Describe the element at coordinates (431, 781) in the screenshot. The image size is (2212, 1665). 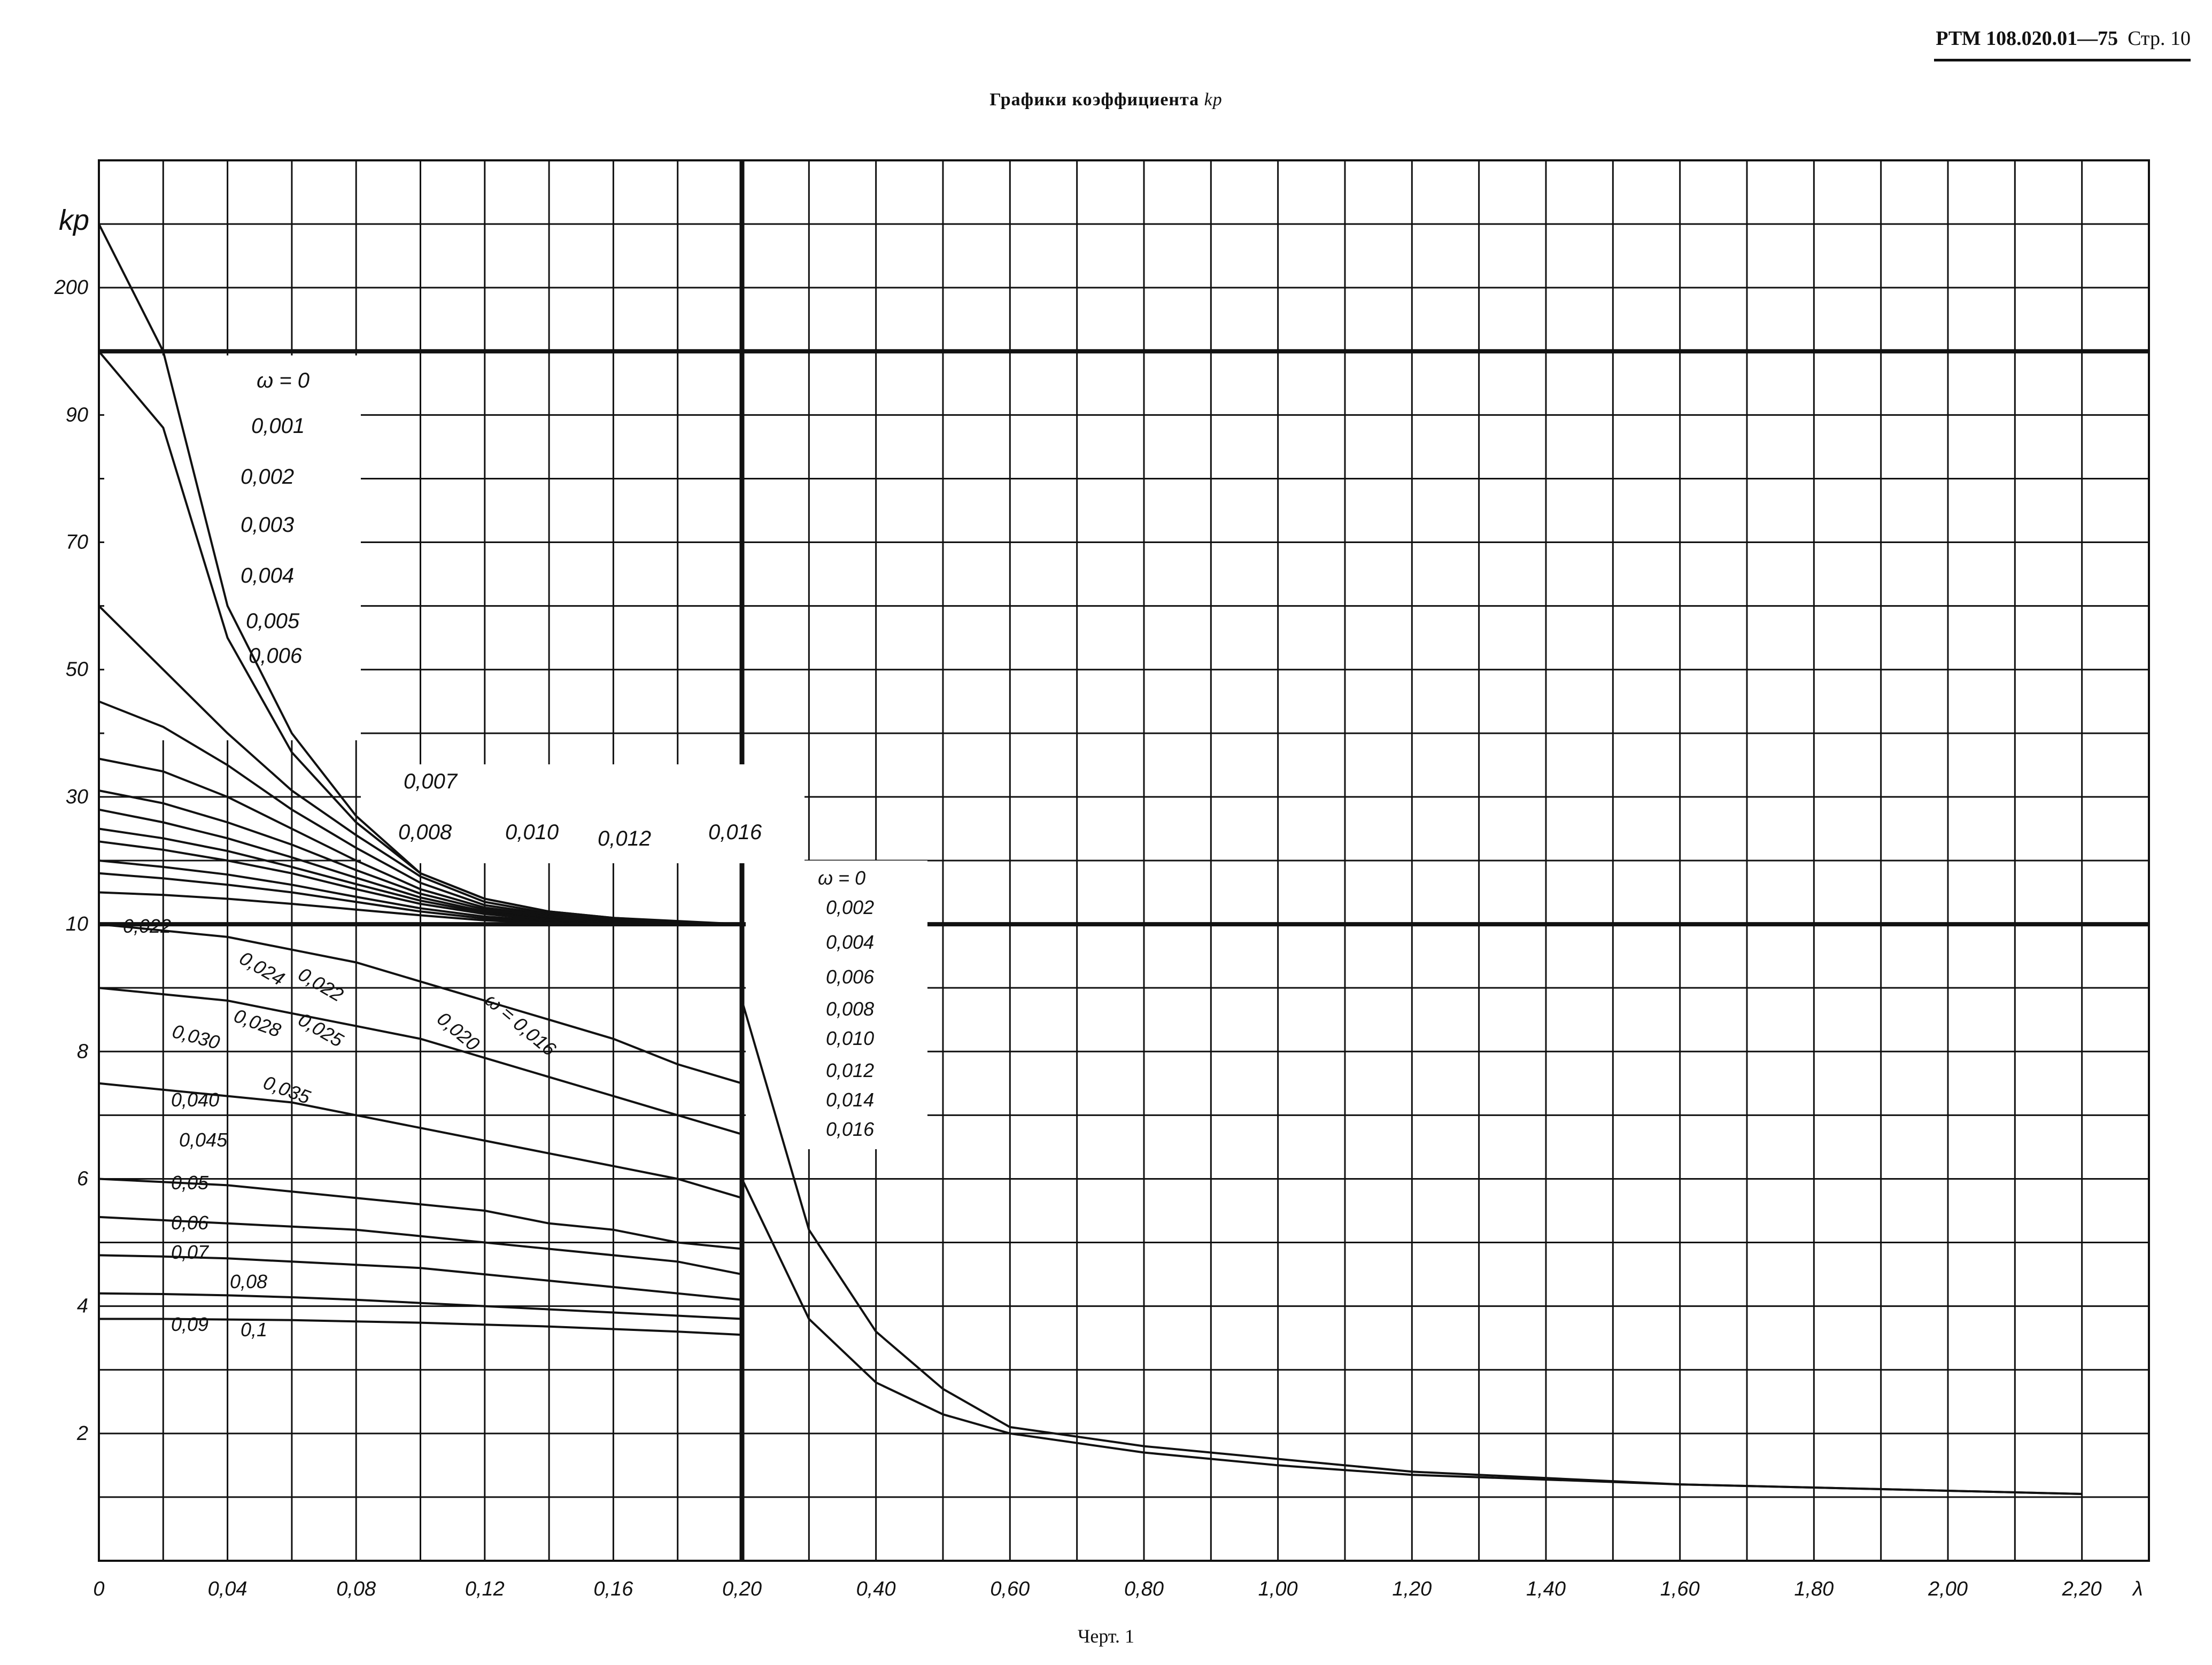
I see `legend-left-label: 0,007` at that location.